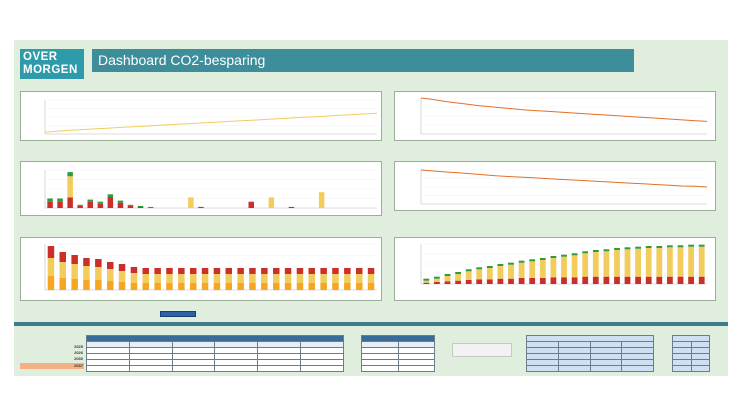 This screenshot has width=730, height=410. I want to click on chart-panel-mid-left, so click(201, 188).